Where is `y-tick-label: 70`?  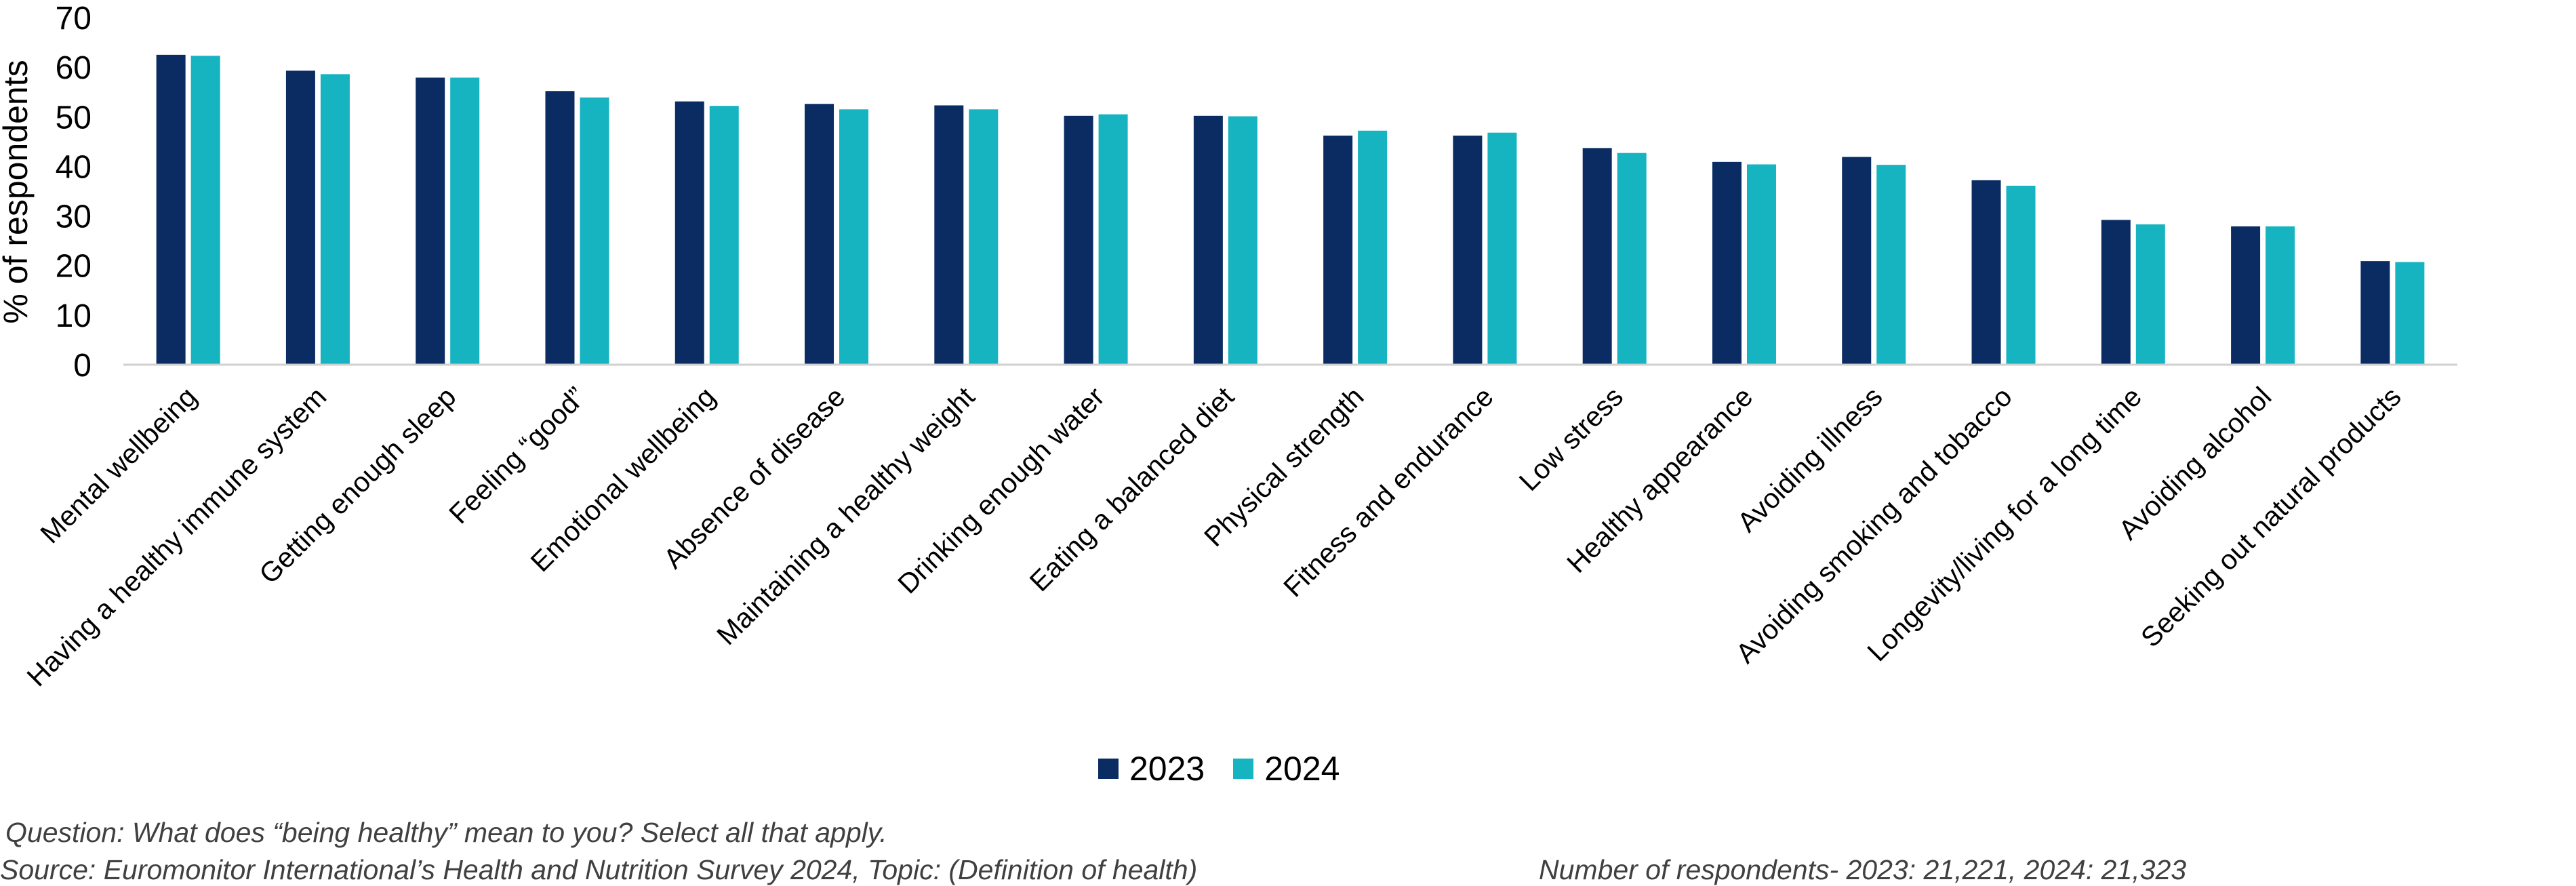 y-tick-label: 70 is located at coordinates (74, 19).